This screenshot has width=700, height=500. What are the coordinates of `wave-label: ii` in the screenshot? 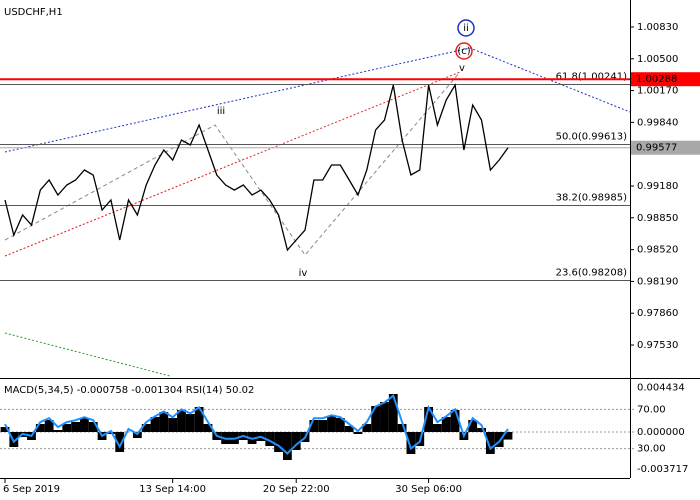 It's located at (466, 28).